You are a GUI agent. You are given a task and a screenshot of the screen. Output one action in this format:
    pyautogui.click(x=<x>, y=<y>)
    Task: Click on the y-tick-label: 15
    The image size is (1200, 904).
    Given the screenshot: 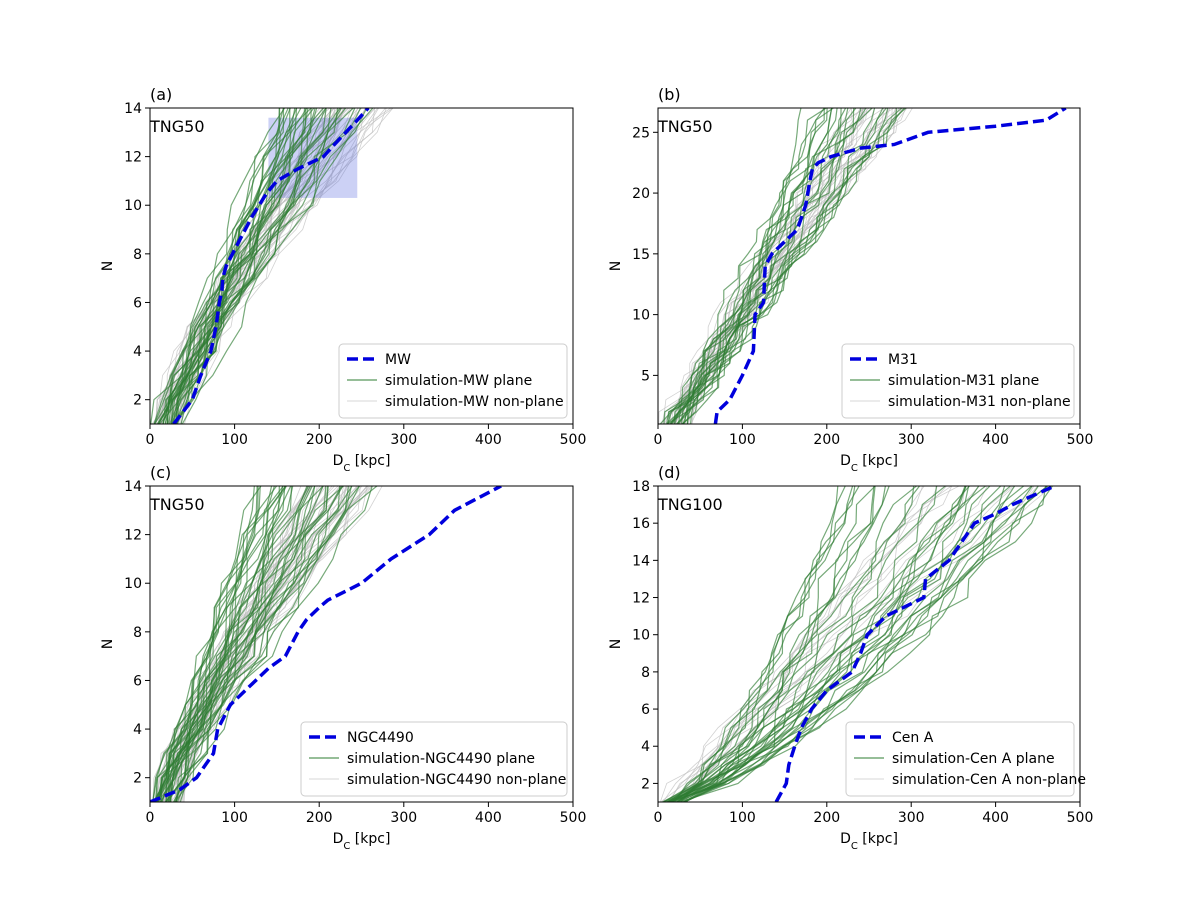 What is the action you would take?
    pyautogui.click(x=641, y=255)
    